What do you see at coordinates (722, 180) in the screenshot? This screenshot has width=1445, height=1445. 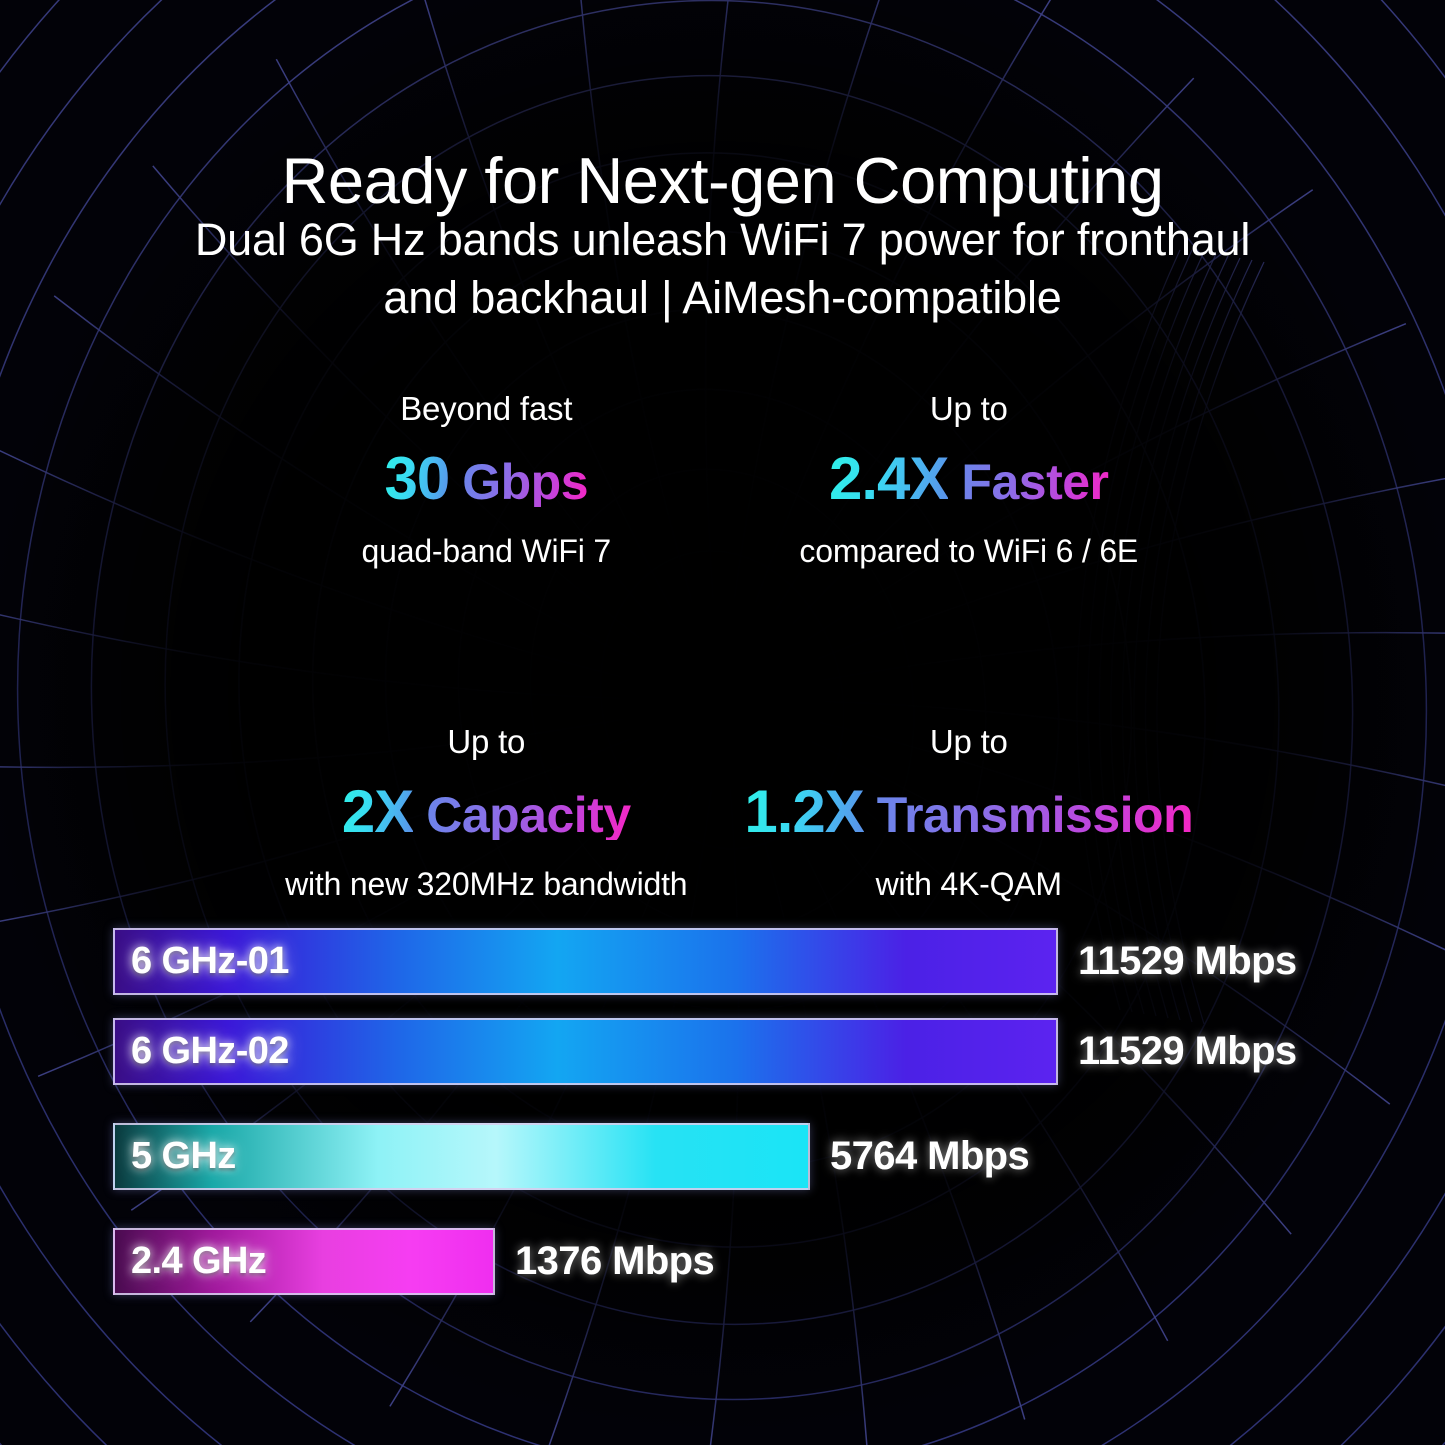 I see `page-title: Ready for Next-gen Computing` at bounding box center [722, 180].